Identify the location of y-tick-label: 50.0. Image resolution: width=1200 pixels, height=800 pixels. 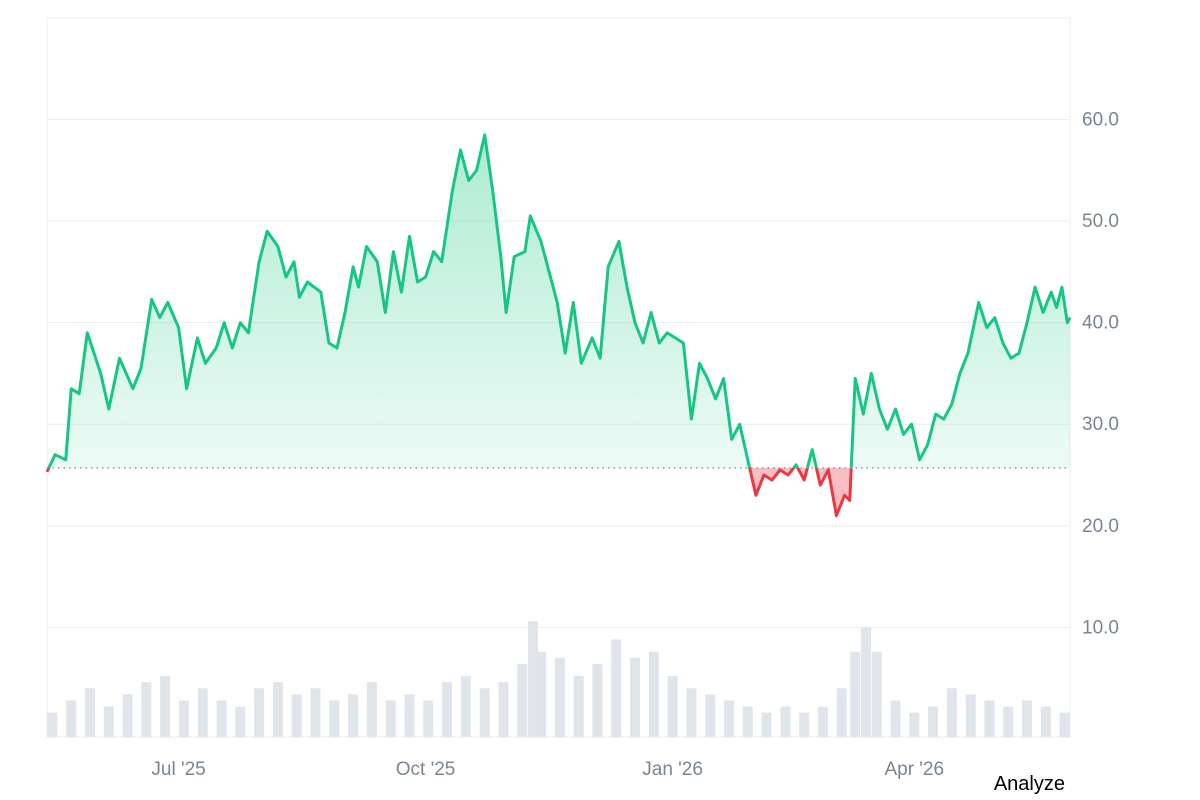
(1100, 221).